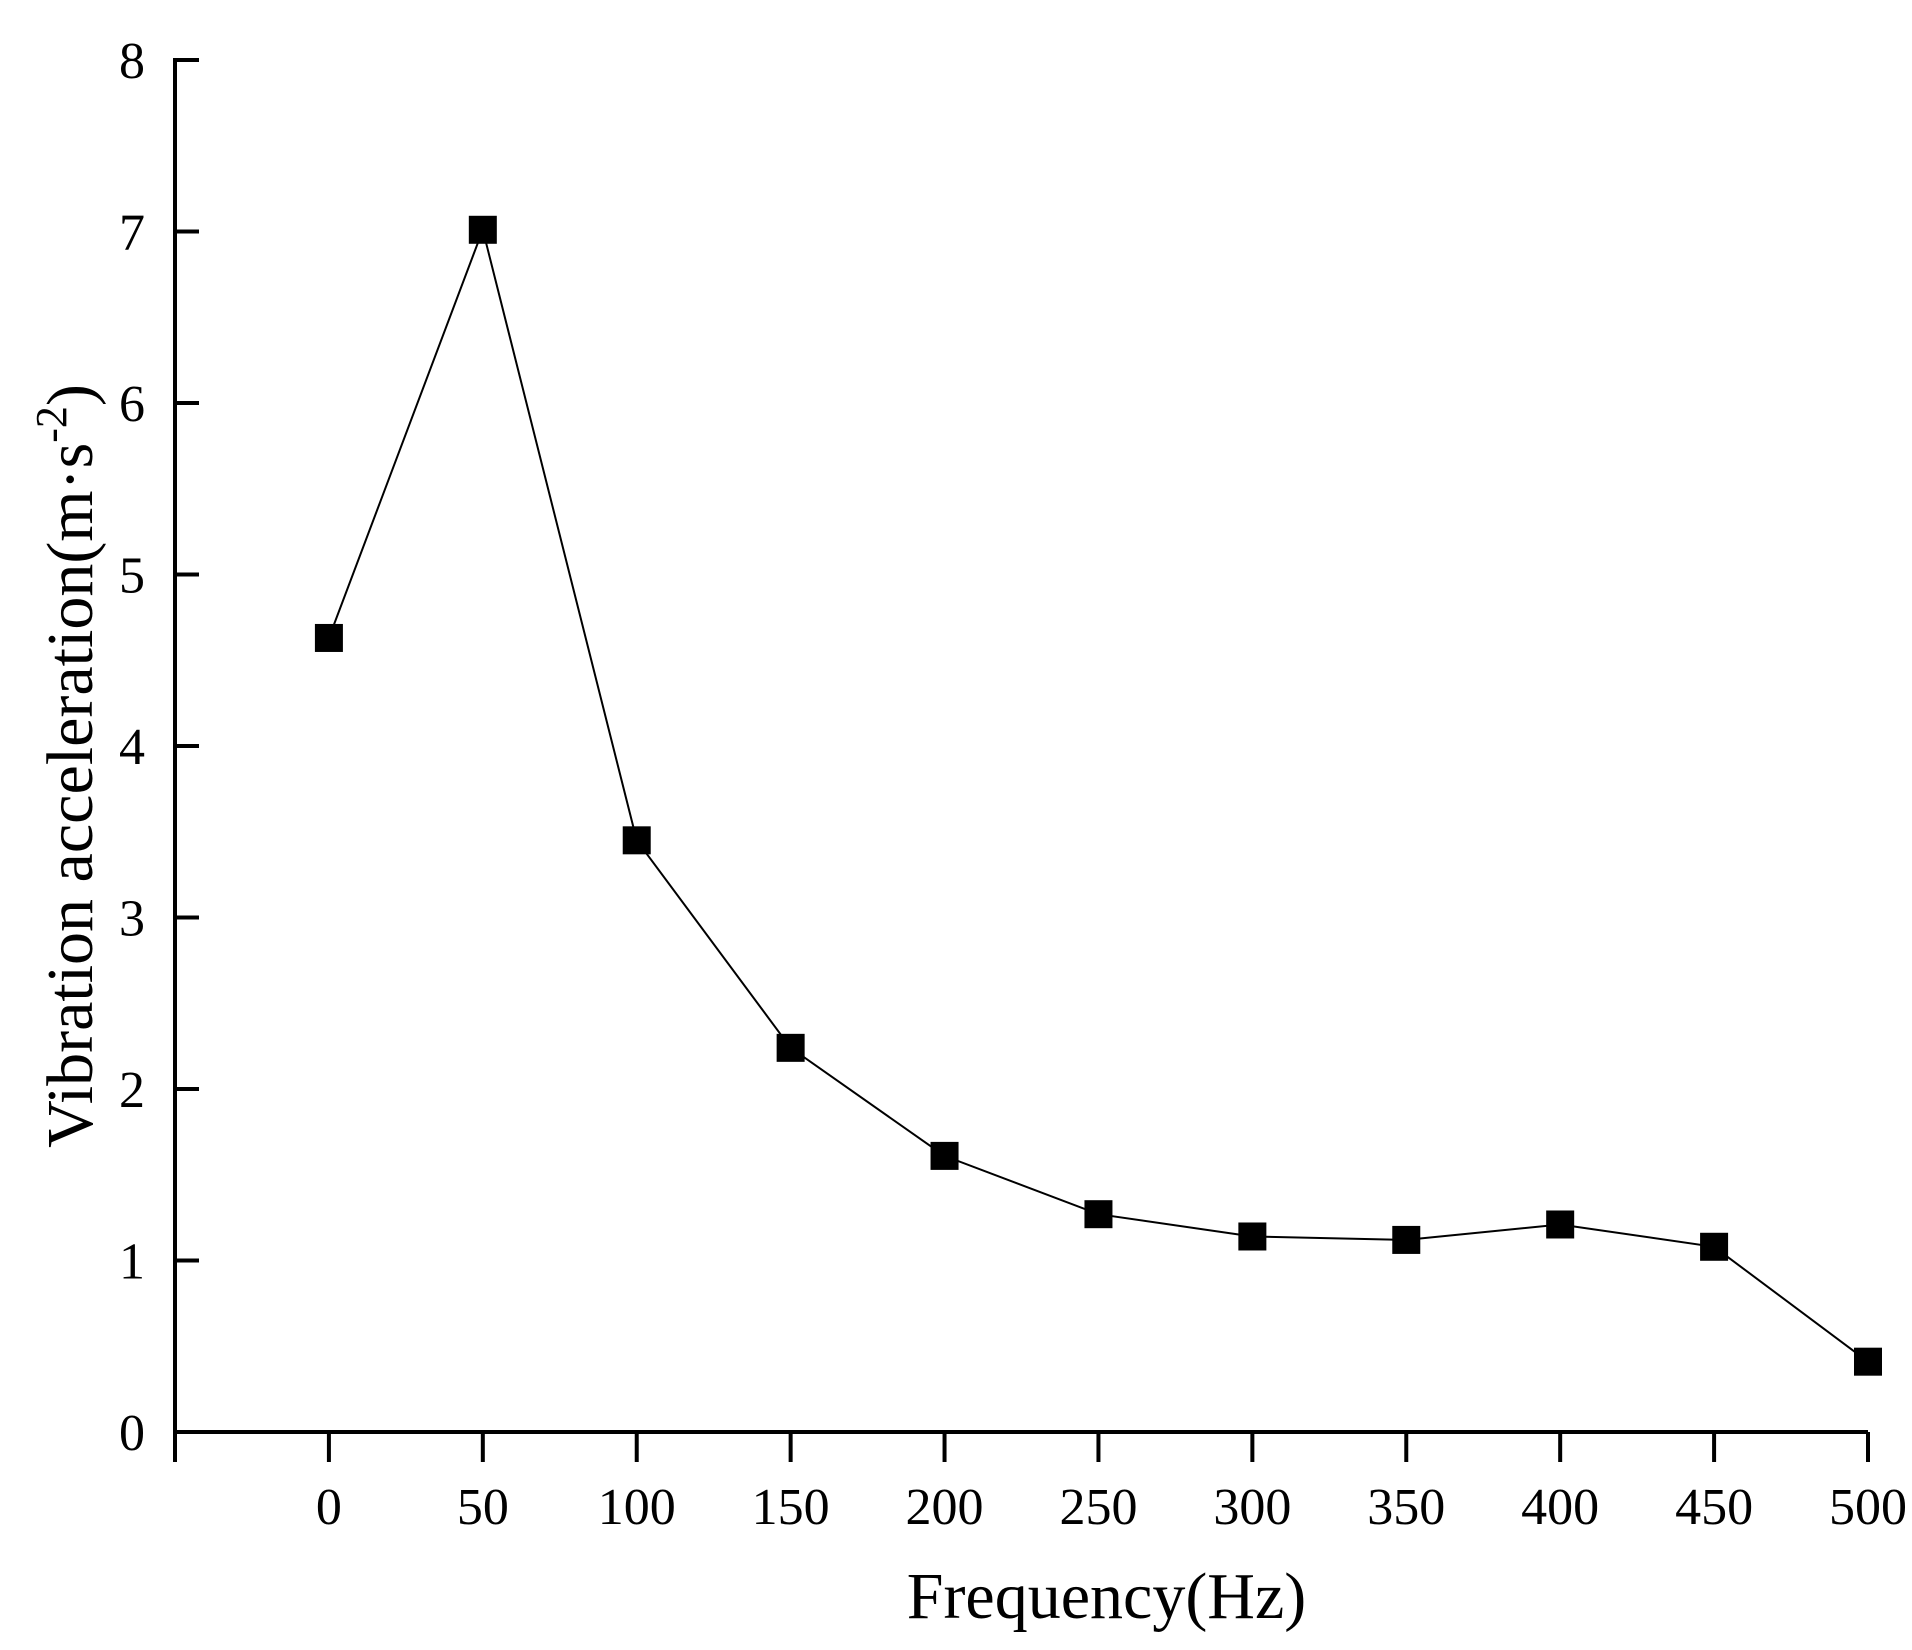  What do you see at coordinates (1868, 1507) in the screenshot?
I see `x-tick-label: 500` at bounding box center [1868, 1507].